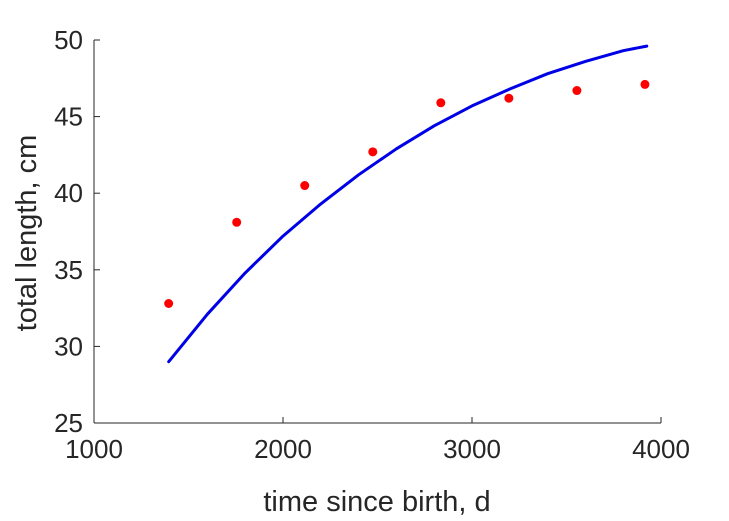  I want to click on x-axis-label: time since birth, d, so click(376, 502).